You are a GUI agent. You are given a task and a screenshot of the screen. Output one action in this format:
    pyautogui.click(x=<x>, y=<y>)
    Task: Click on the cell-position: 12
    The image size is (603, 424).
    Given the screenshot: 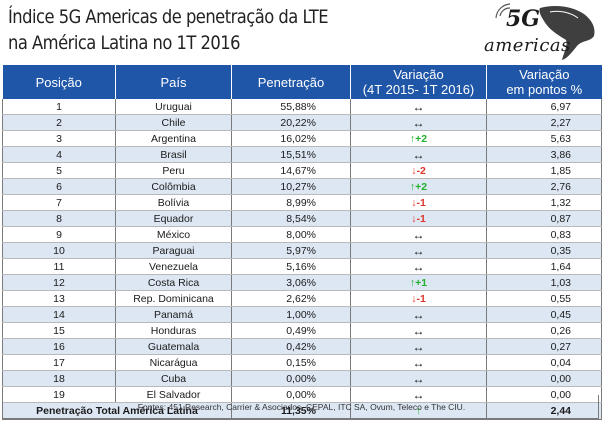 What is the action you would take?
    pyautogui.click(x=59, y=282)
    